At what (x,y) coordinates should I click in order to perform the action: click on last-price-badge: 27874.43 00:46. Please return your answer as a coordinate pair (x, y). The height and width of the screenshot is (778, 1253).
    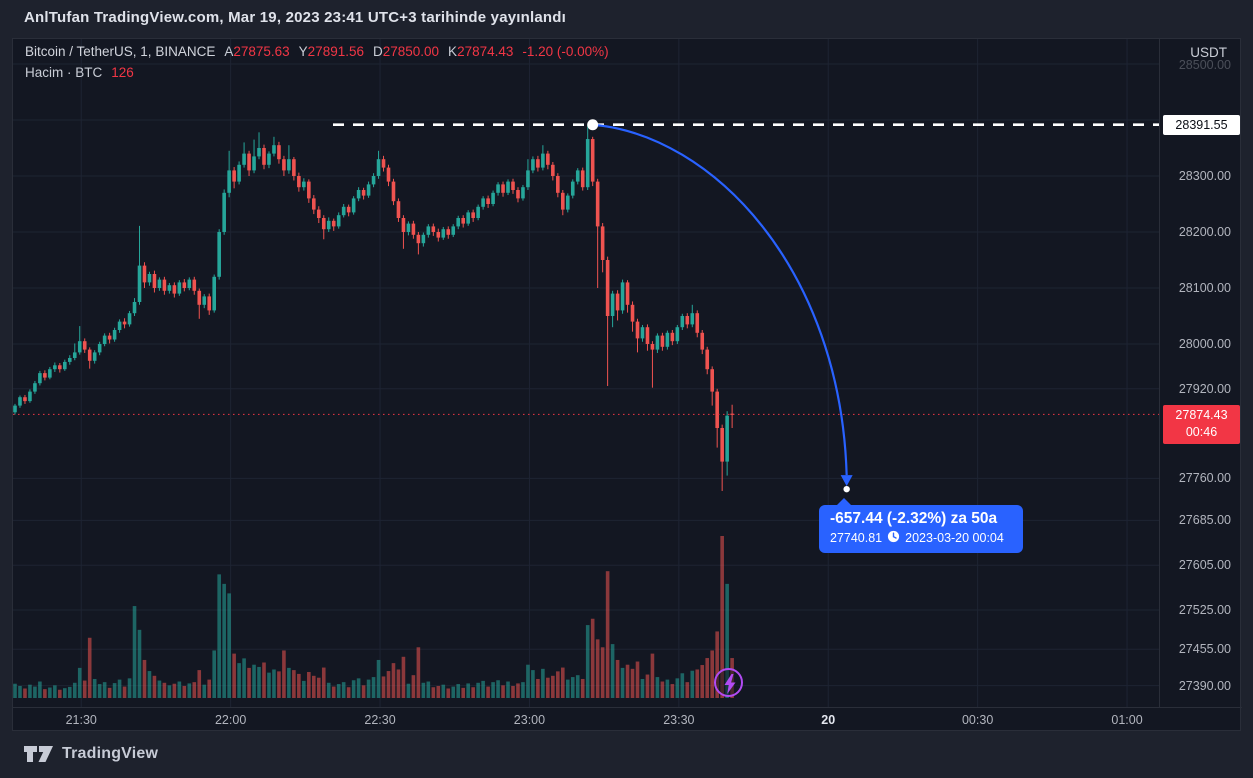
    Looking at the image, I should click on (1201, 425).